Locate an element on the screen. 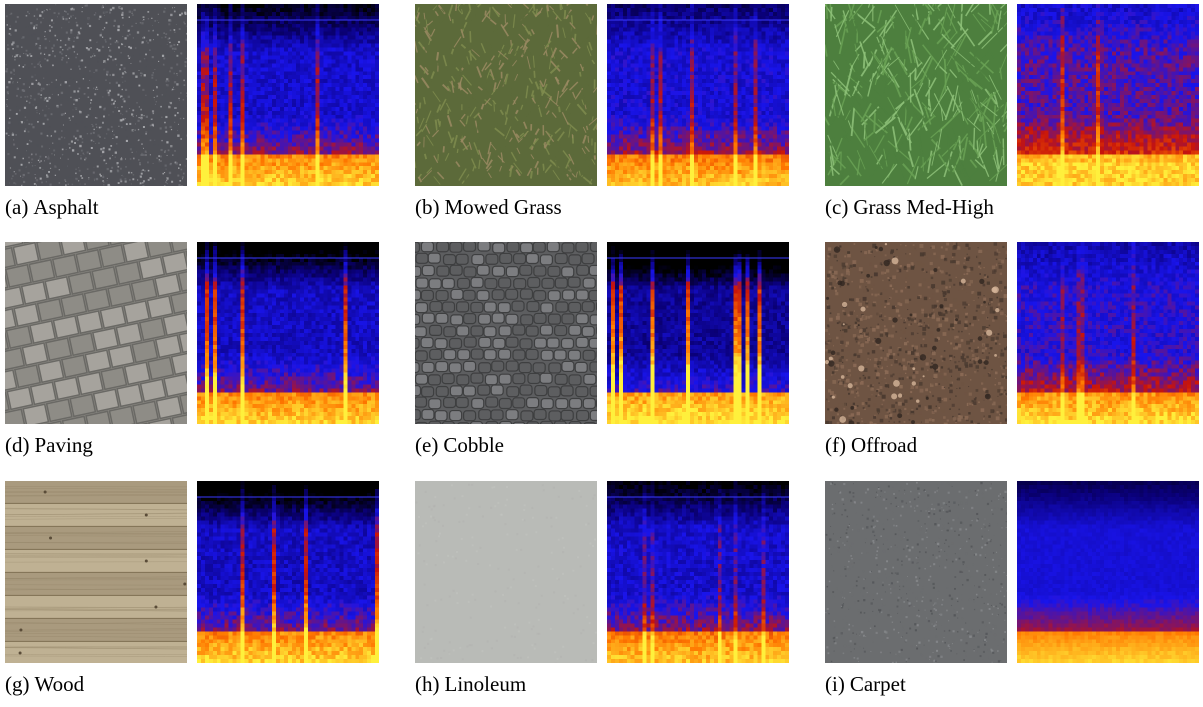  panel-tag: (g) is located at coordinates (17, 684).